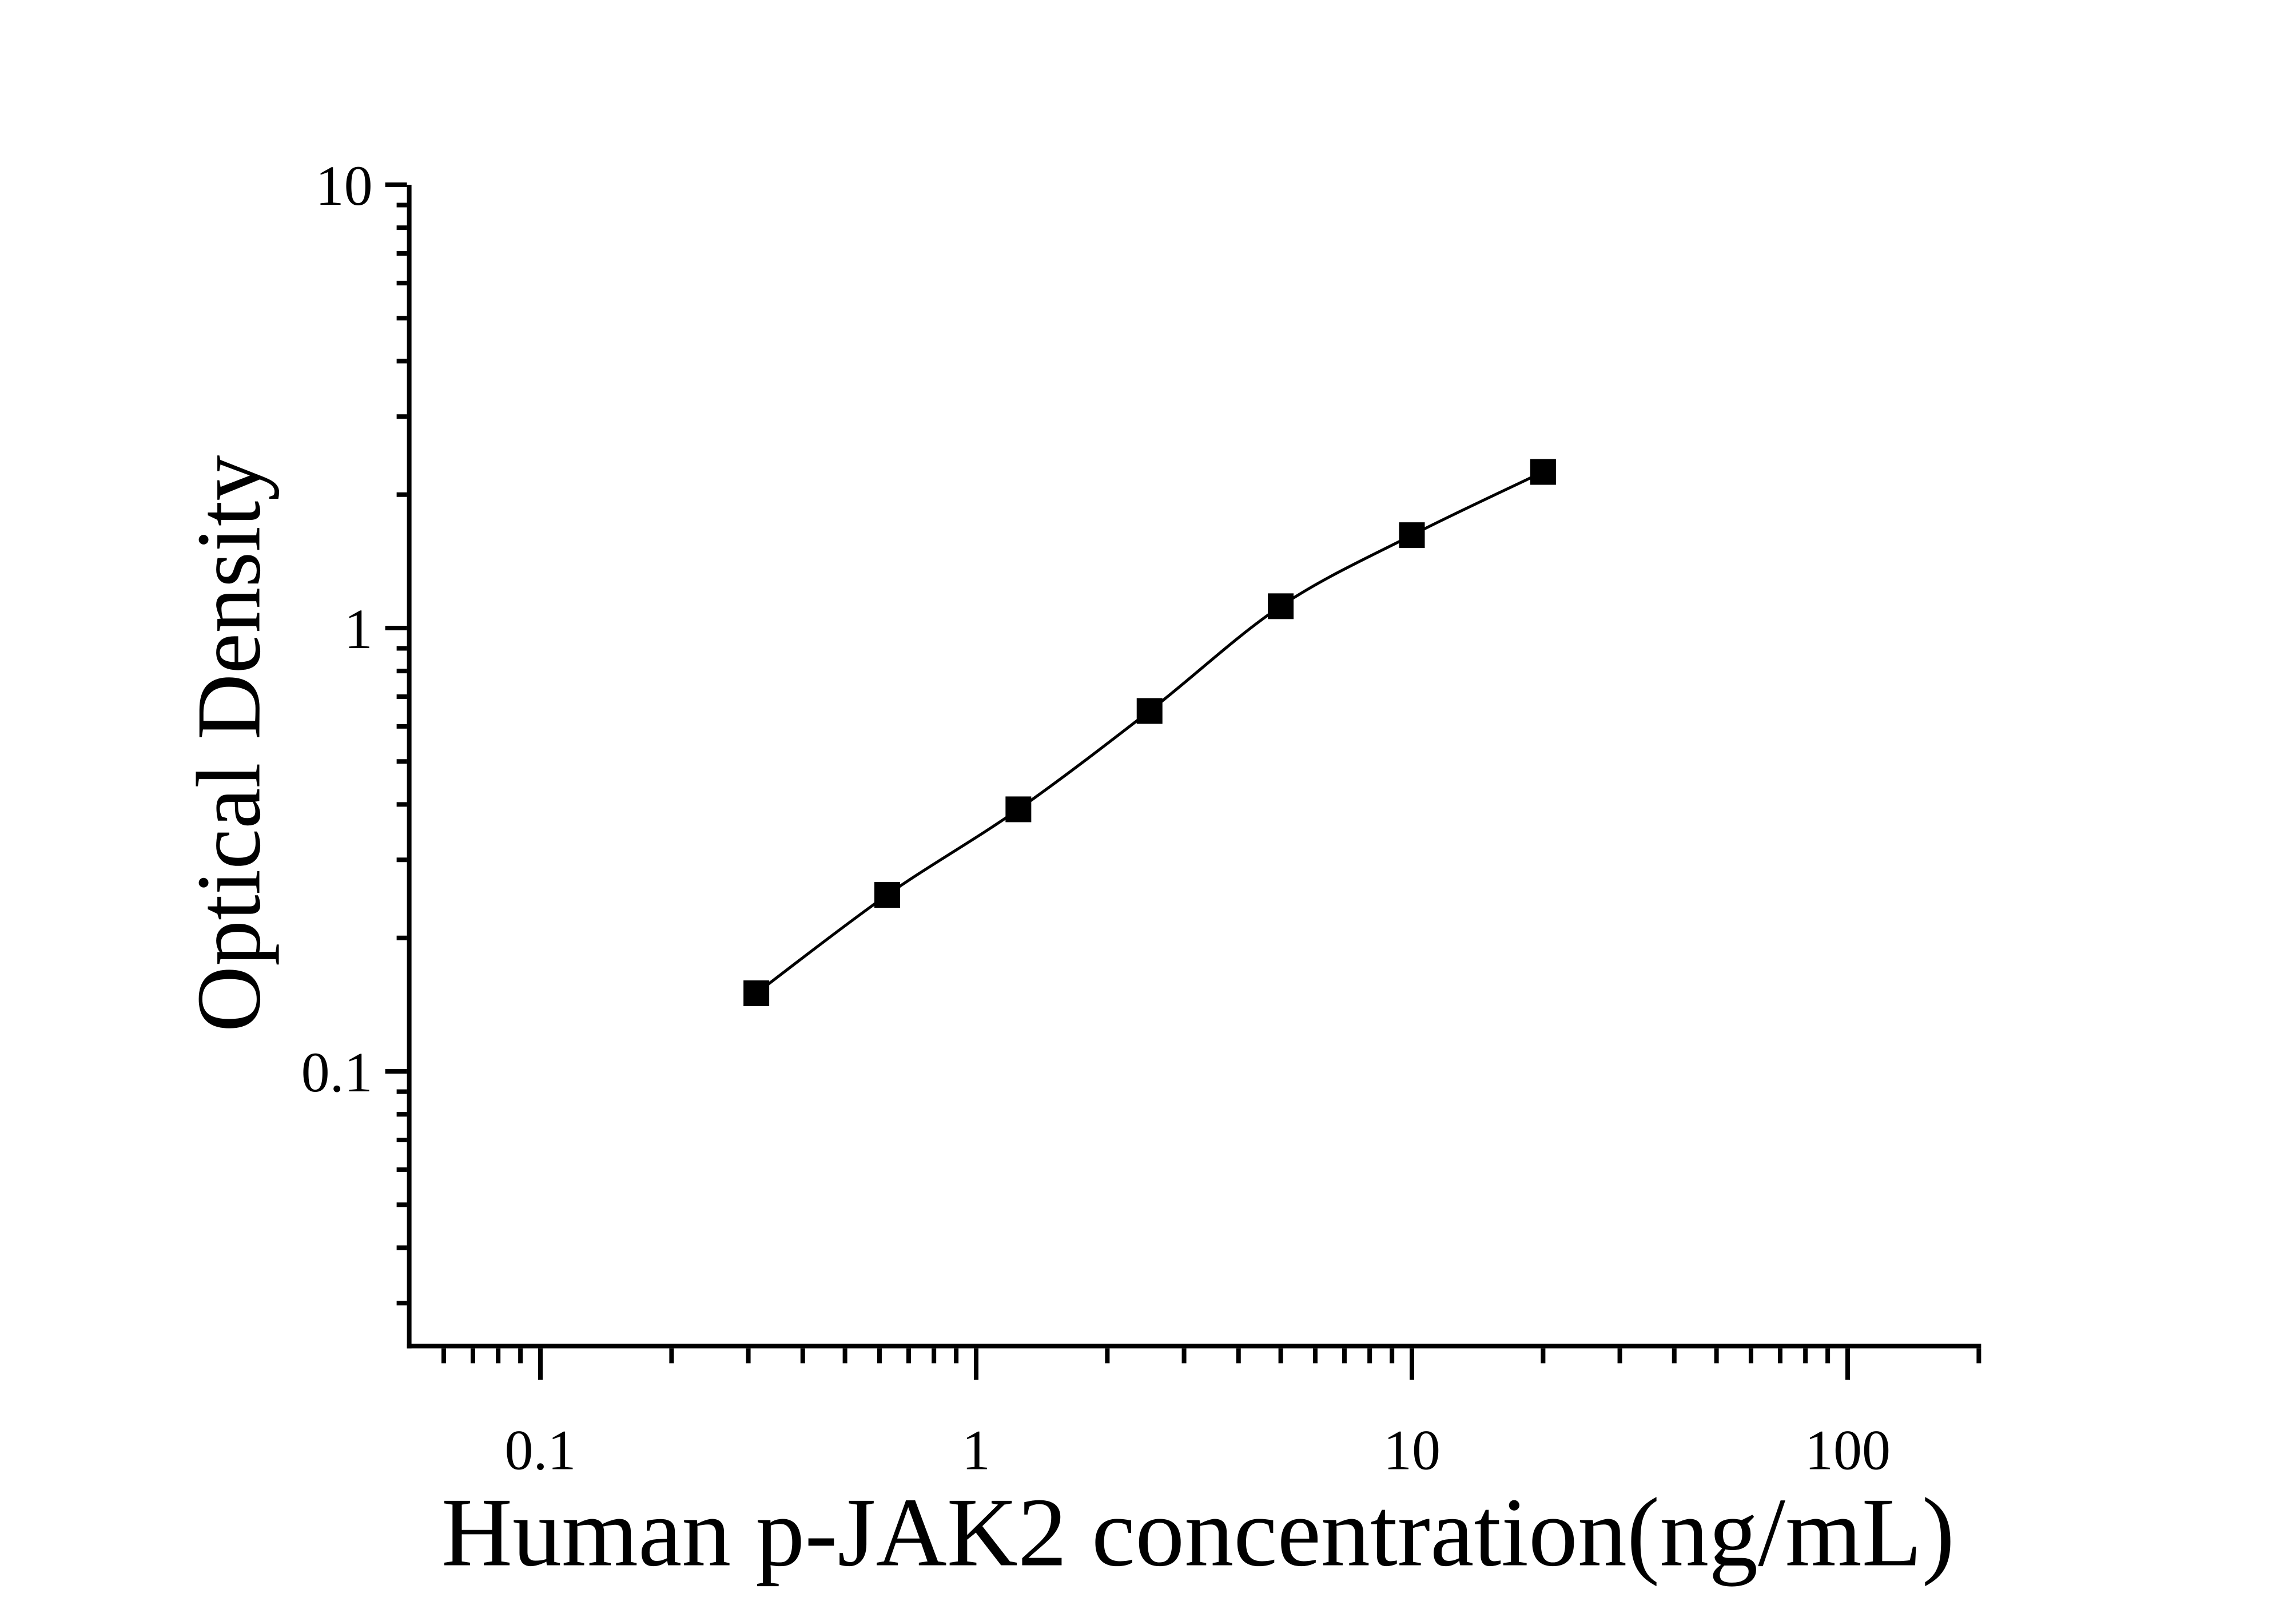 This screenshot has height=1605, width=2296. I want to click on y-axis-label: Optical Density, so click(229, 743).